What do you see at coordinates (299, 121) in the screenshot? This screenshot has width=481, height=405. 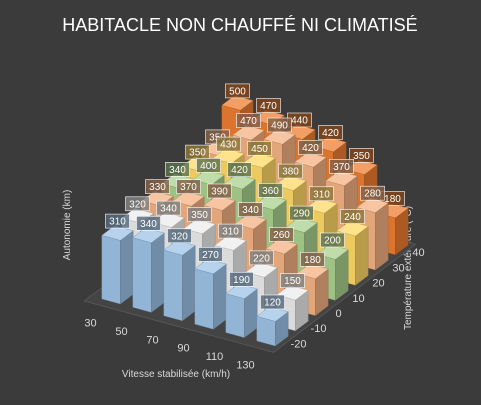 I see `data-label: 440` at bounding box center [299, 121].